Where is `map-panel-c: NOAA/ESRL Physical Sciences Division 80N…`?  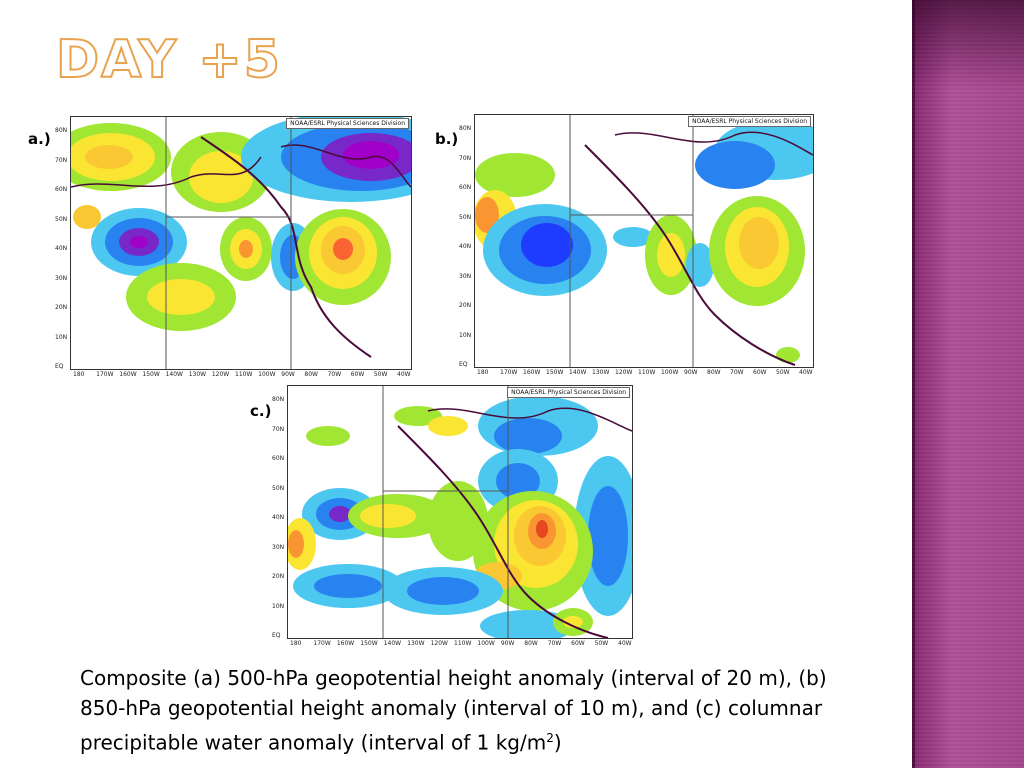
map-panel-c: NOAA/ESRL Physical Sciences Division 80N… is located at coordinates (452, 516).